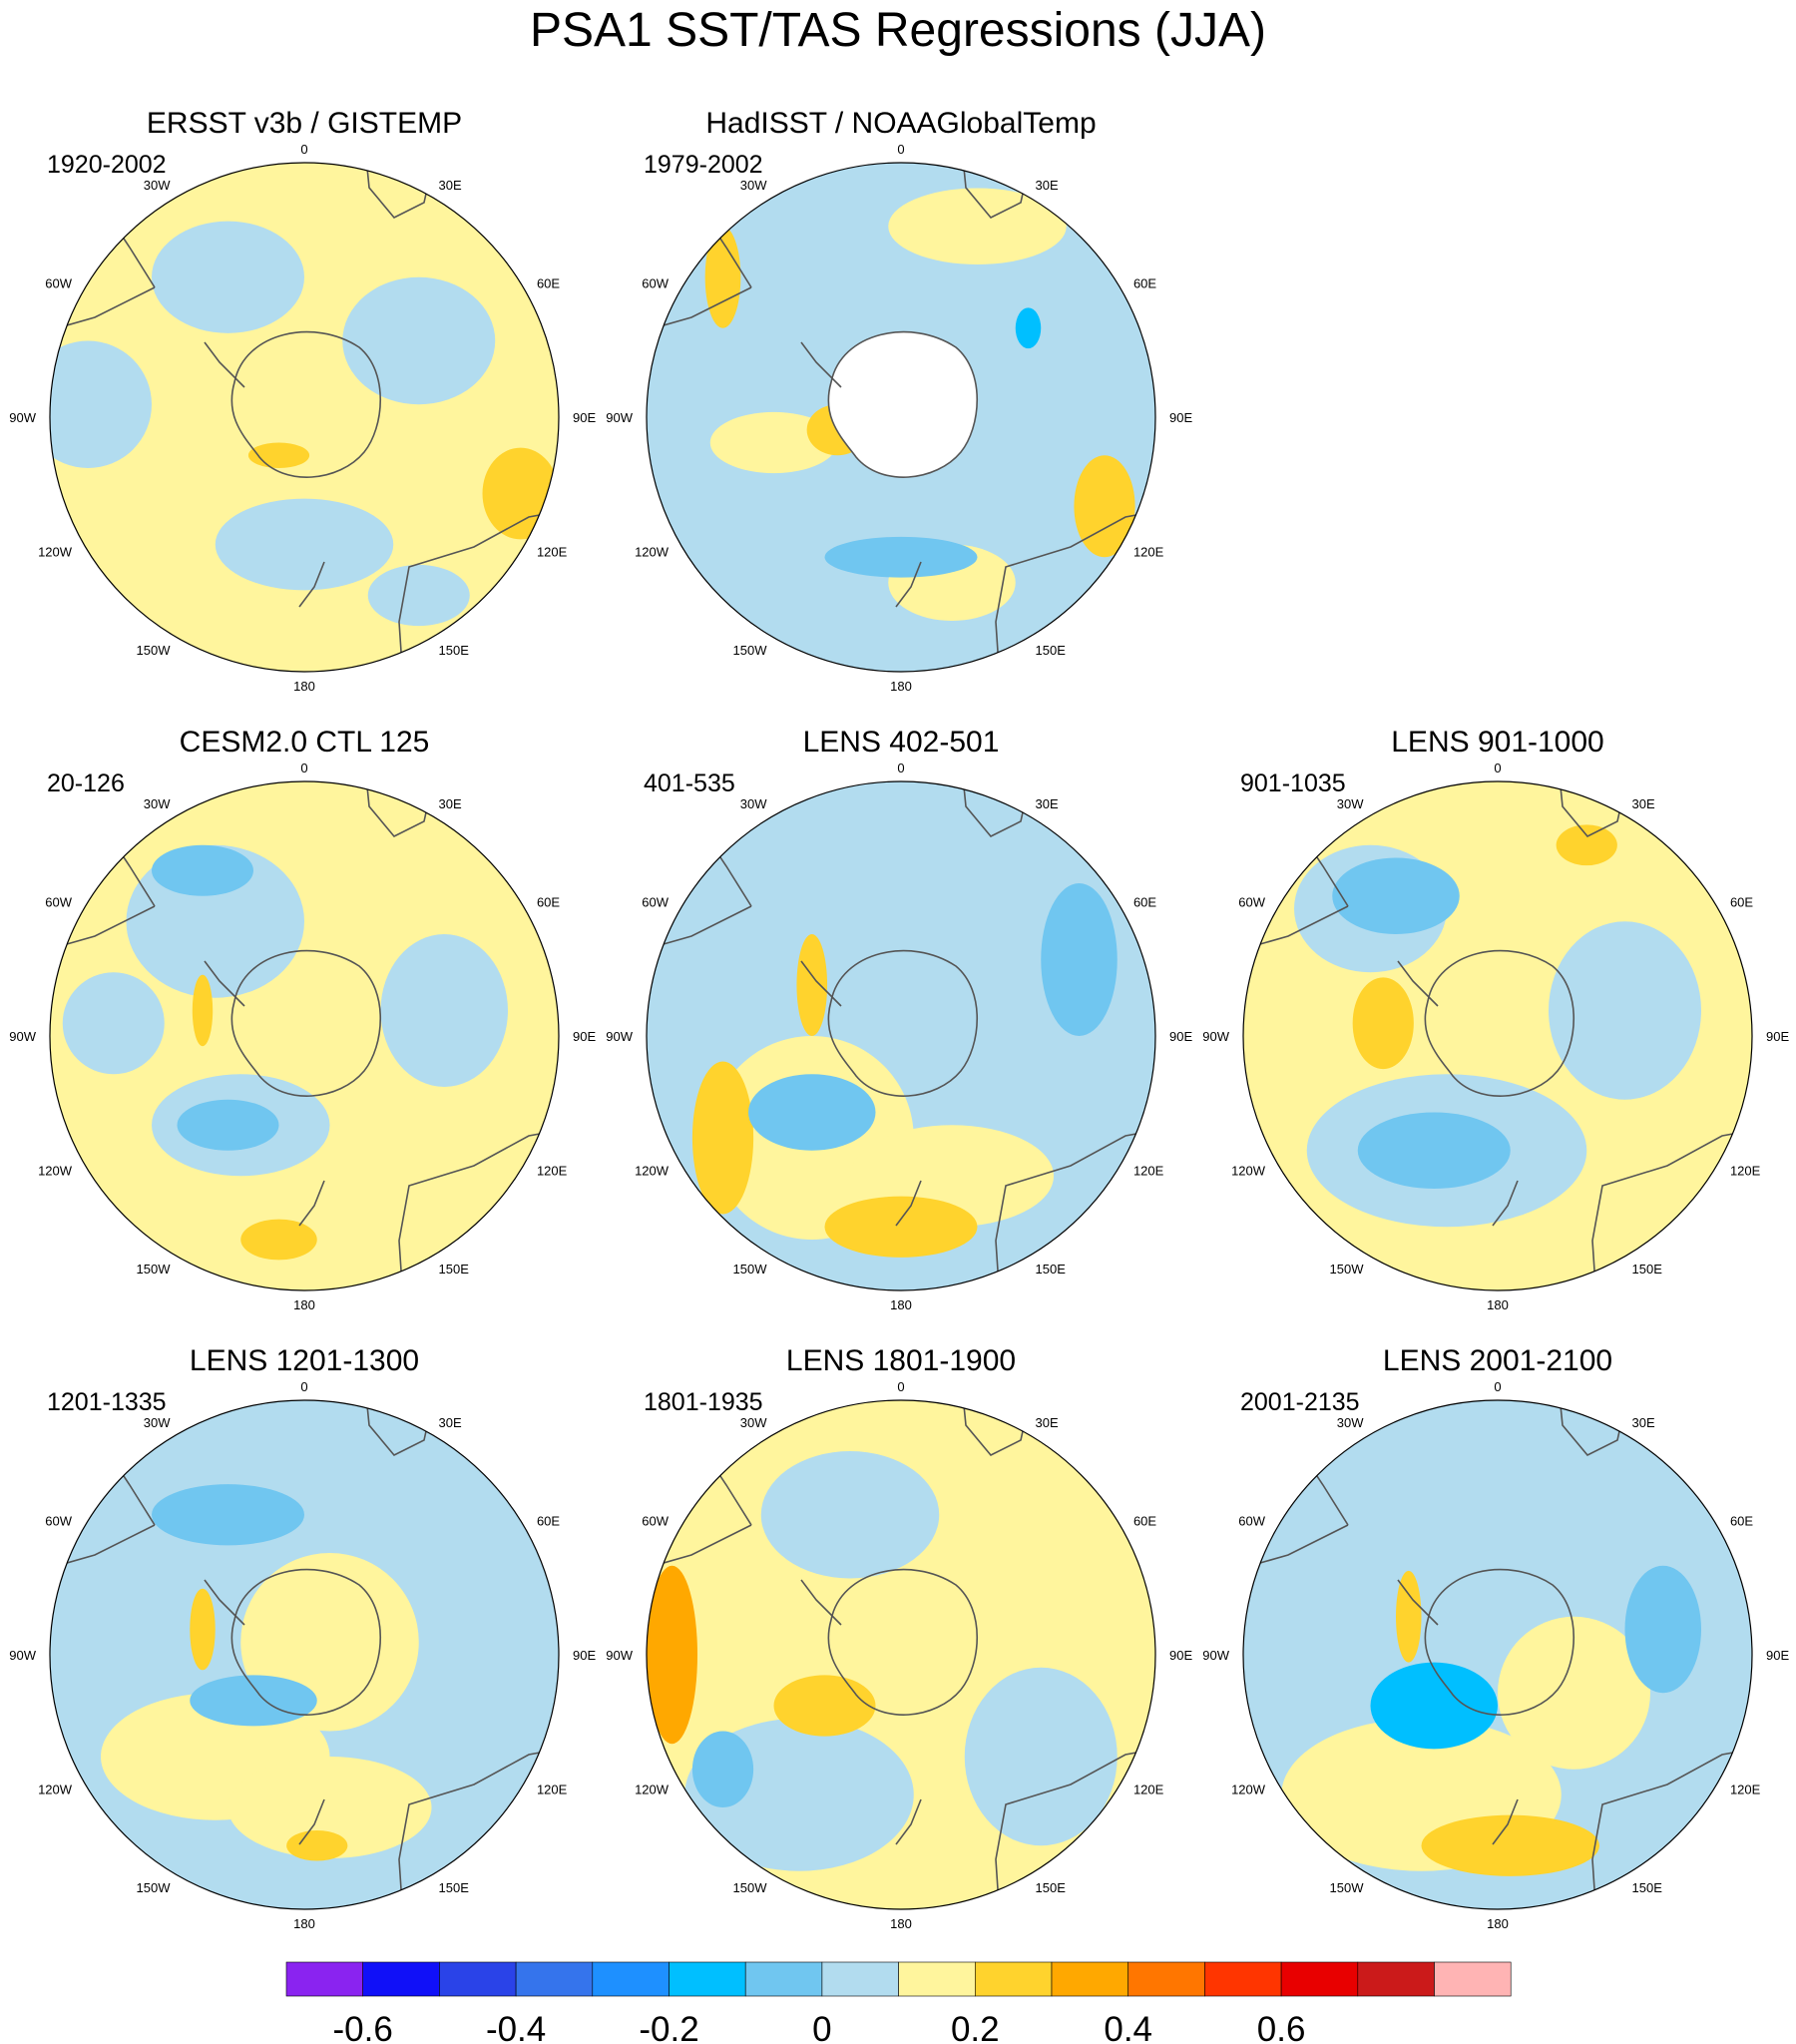 Image resolution: width=1796 pixels, height=2044 pixels. What do you see at coordinates (107, 1402) in the screenshot?
I see `panel-years: 1201-1335` at bounding box center [107, 1402].